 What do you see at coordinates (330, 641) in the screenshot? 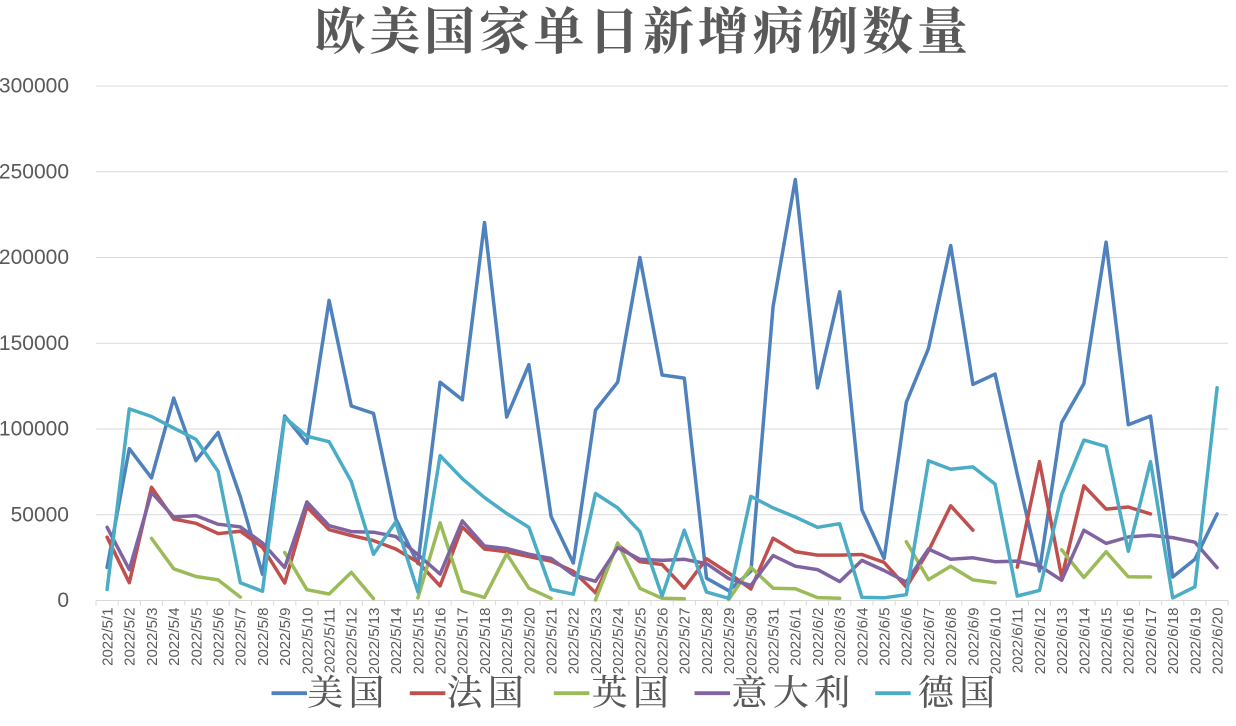
I see `svg-text: 2022/5/11` at bounding box center [330, 641].